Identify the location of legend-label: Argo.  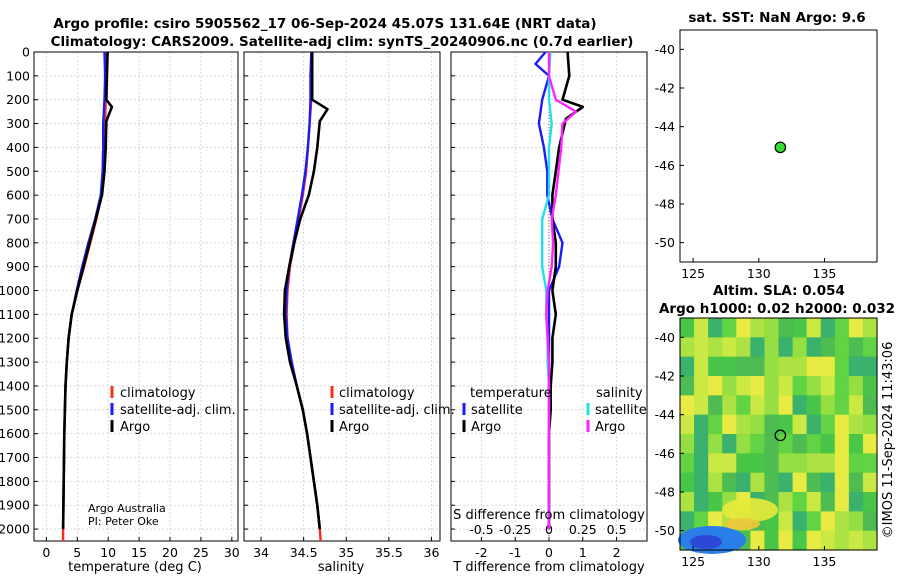
(135, 427).